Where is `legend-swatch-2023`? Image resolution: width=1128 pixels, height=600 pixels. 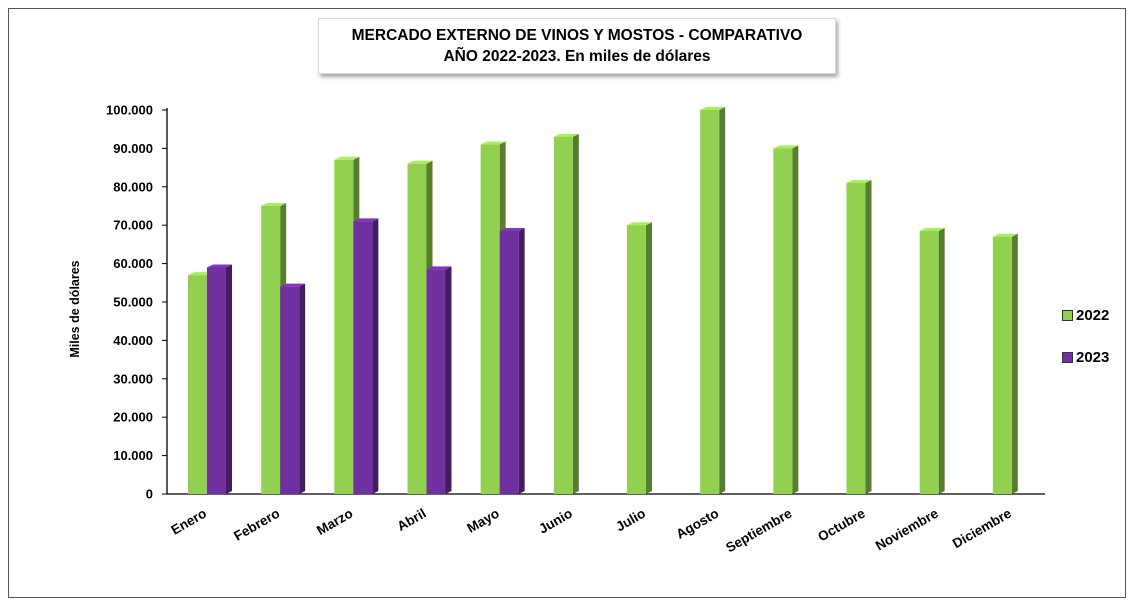
legend-swatch-2023 is located at coordinates (1067, 357).